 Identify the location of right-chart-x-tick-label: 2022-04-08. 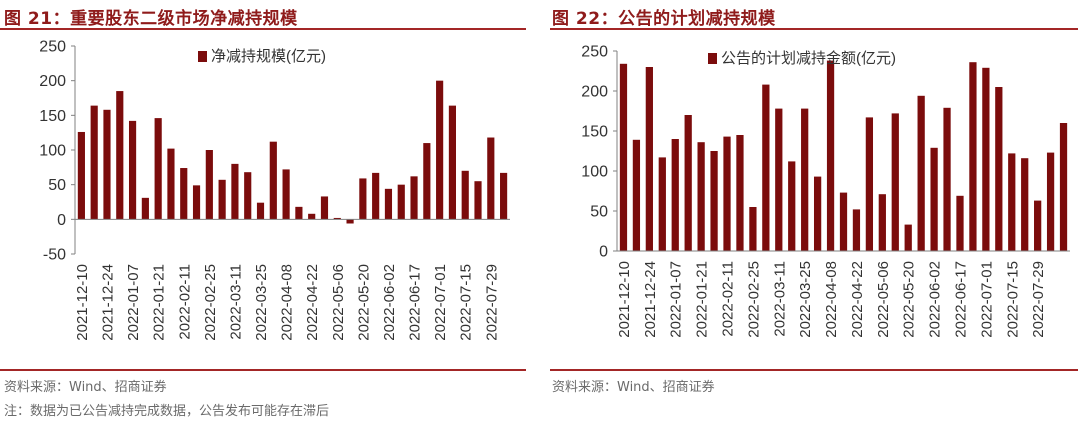
(831, 299).